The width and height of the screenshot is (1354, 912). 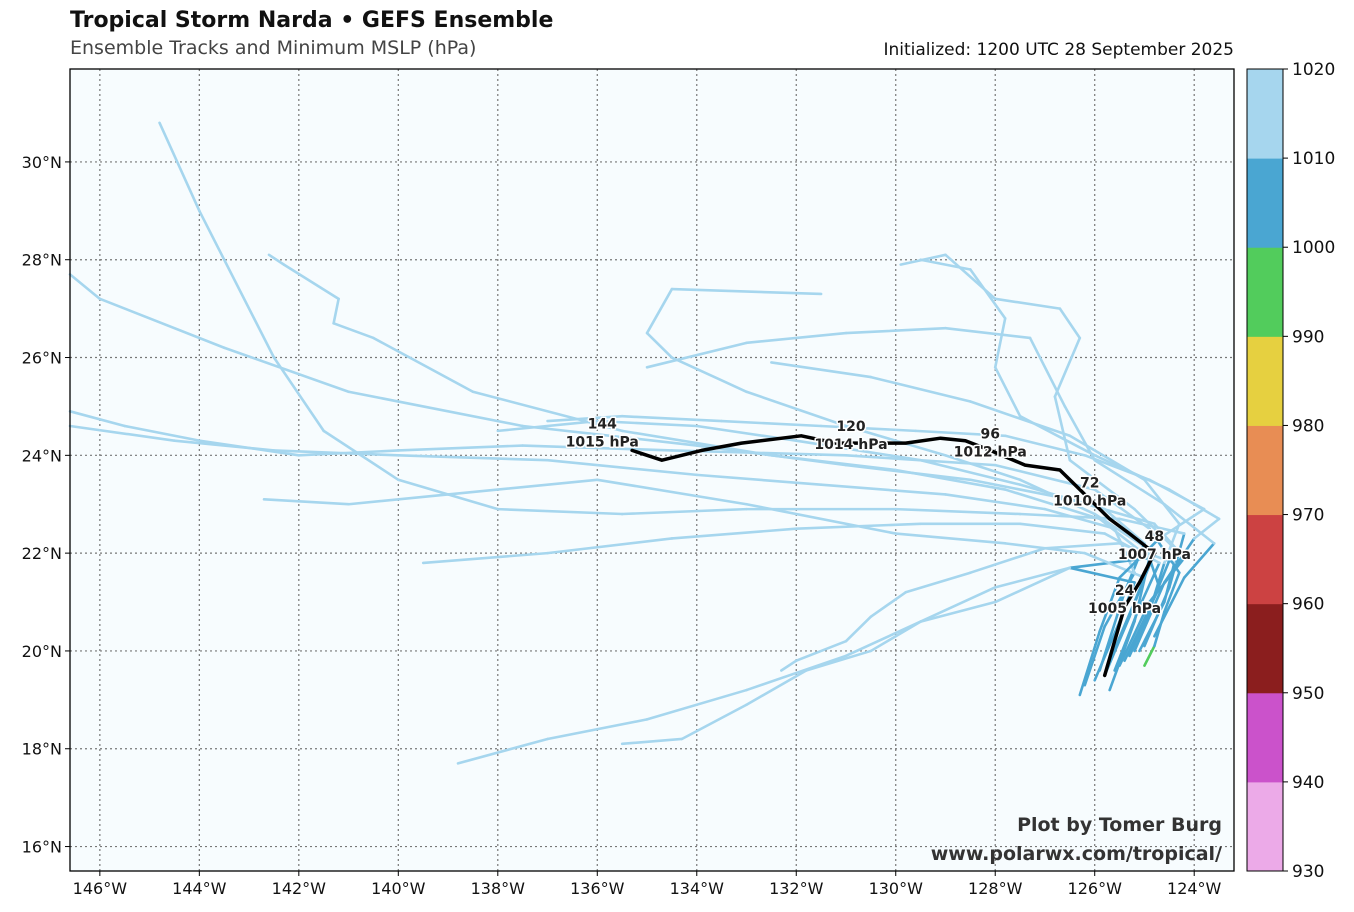 What do you see at coordinates (1119, 825) in the screenshot?
I see `credit-author: Plot by Tomer Burg` at bounding box center [1119, 825].